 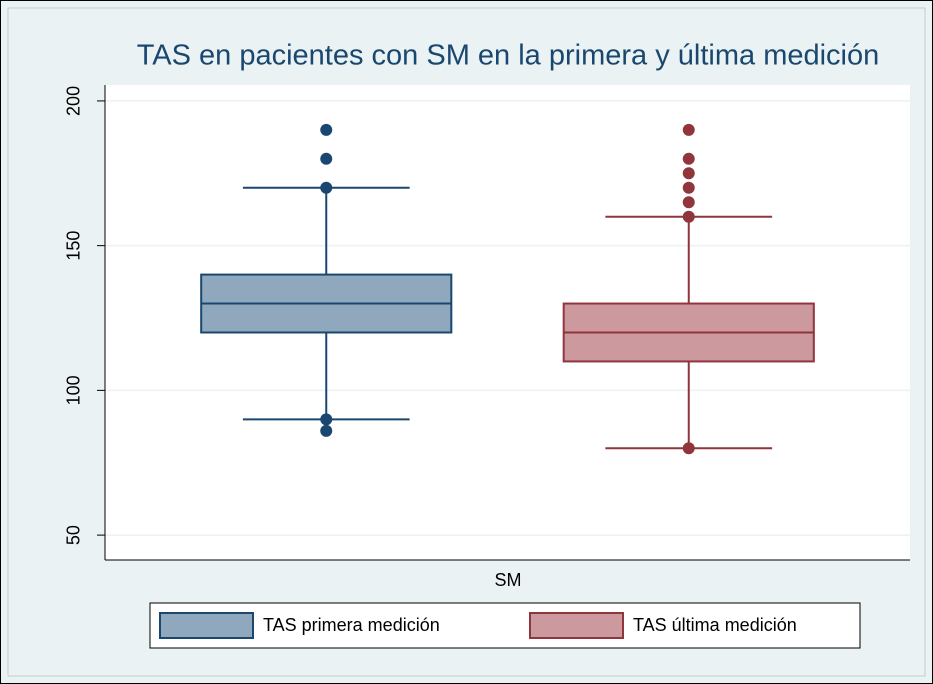 What do you see at coordinates (508, 580) in the screenshot?
I see `x-axis-label: SM` at bounding box center [508, 580].